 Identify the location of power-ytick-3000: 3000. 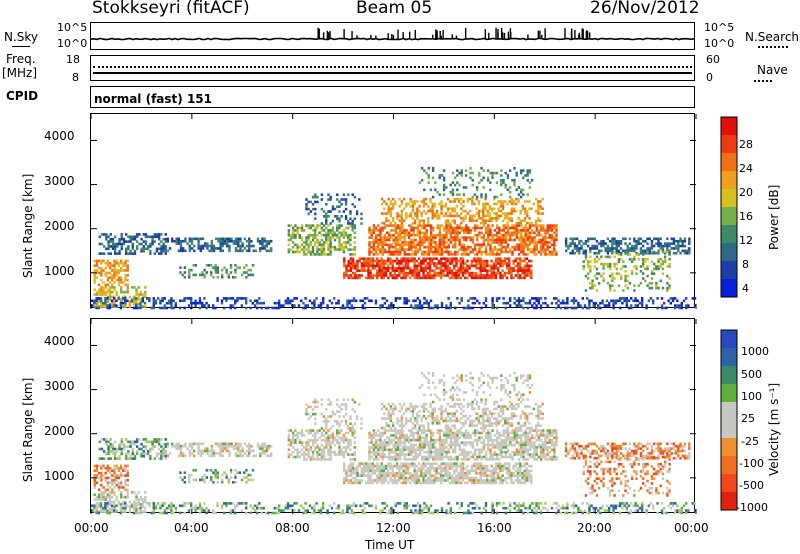
(59, 181).